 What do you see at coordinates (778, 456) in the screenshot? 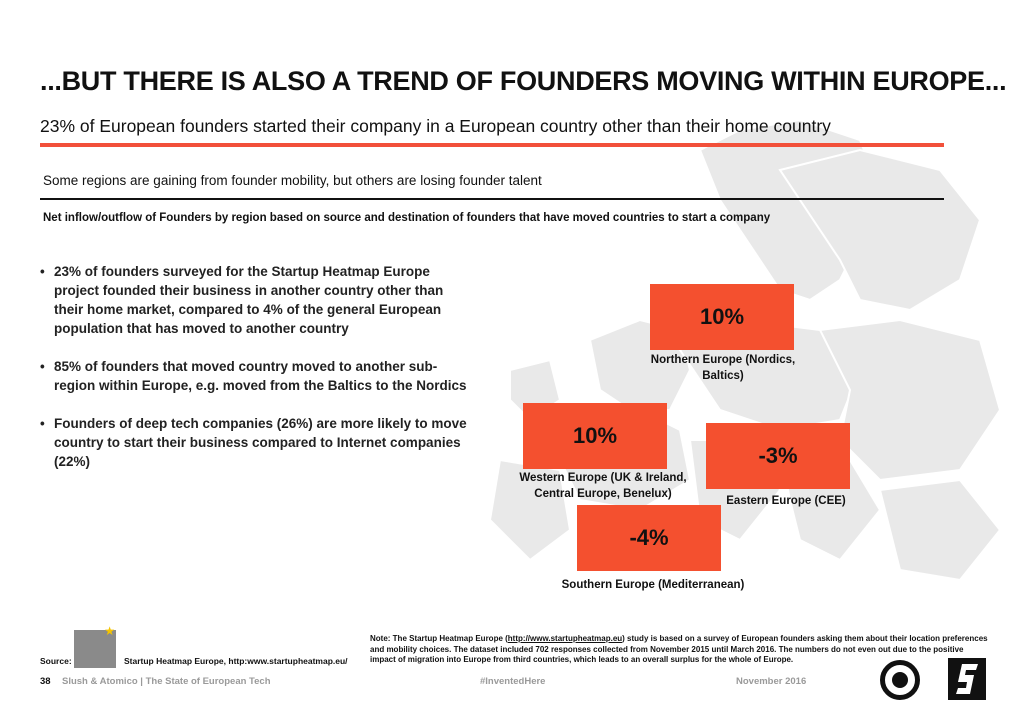
I see `region-value-eastern: -3%` at bounding box center [778, 456].